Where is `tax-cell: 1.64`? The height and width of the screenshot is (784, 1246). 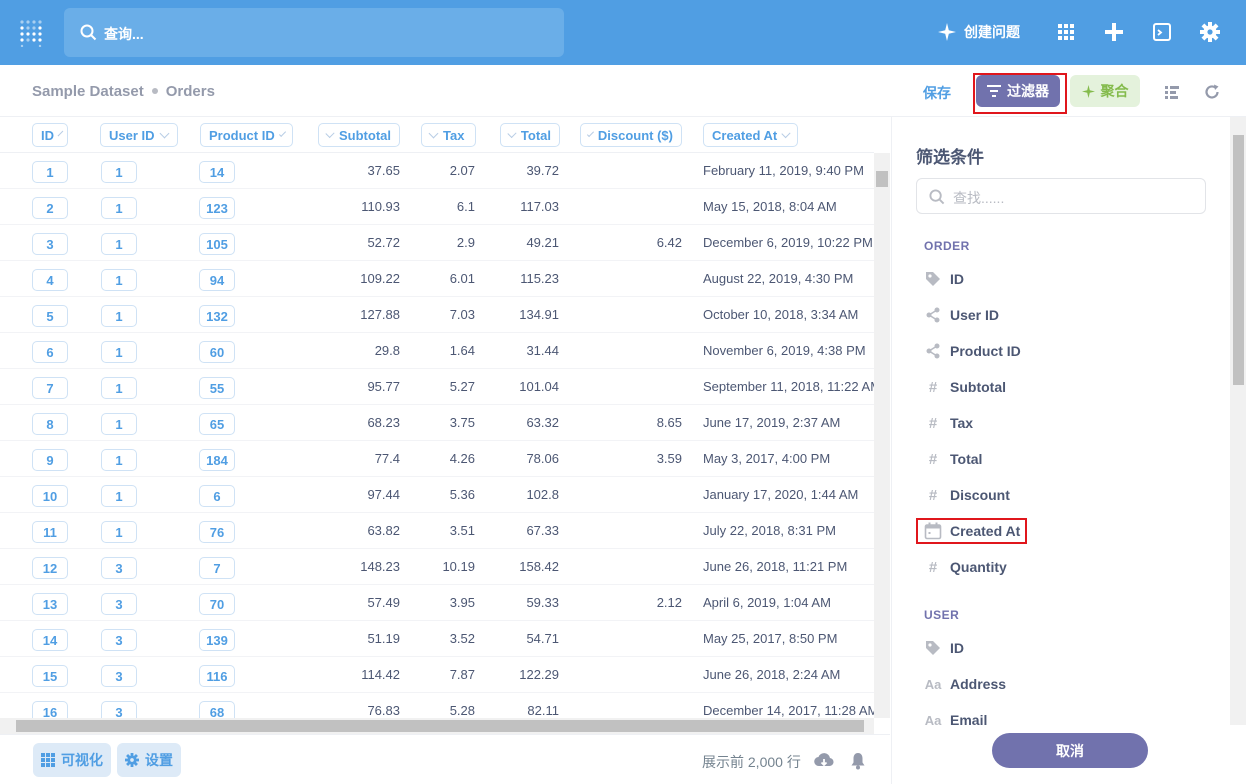 tax-cell: 1.64 is located at coordinates (462, 350).